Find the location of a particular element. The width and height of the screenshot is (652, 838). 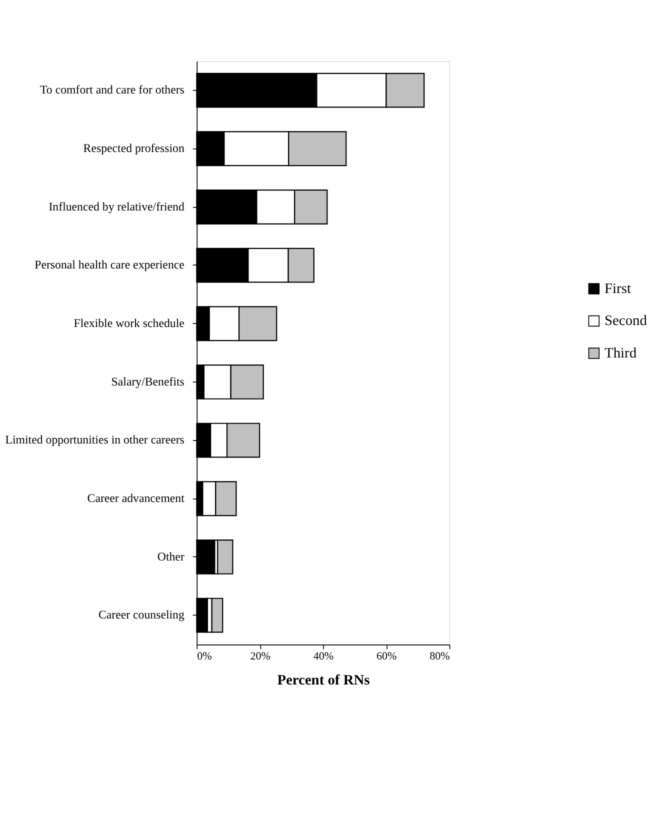

x-tick-label: 0% is located at coordinates (204, 656).